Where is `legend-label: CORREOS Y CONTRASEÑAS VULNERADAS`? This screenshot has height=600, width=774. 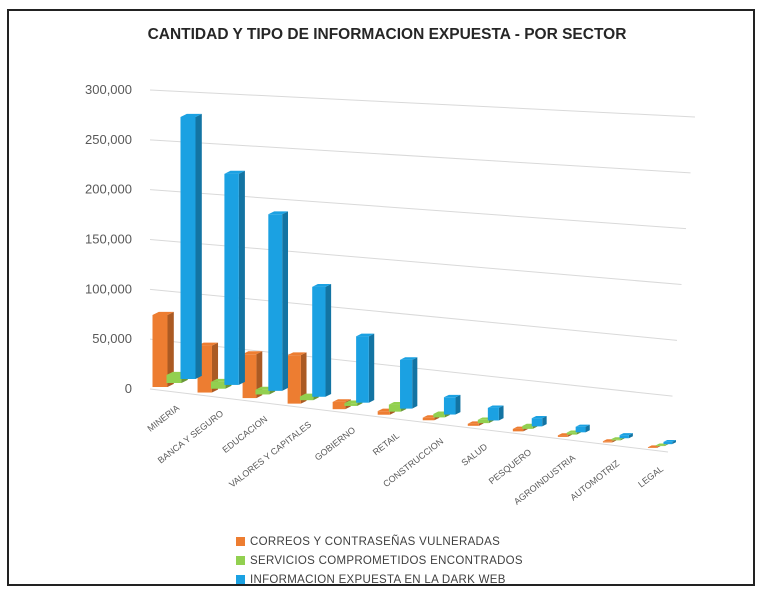 legend-label: CORREOS Y CONTRASEÑAS VULNERADAS is located at coordinates (375, 541).